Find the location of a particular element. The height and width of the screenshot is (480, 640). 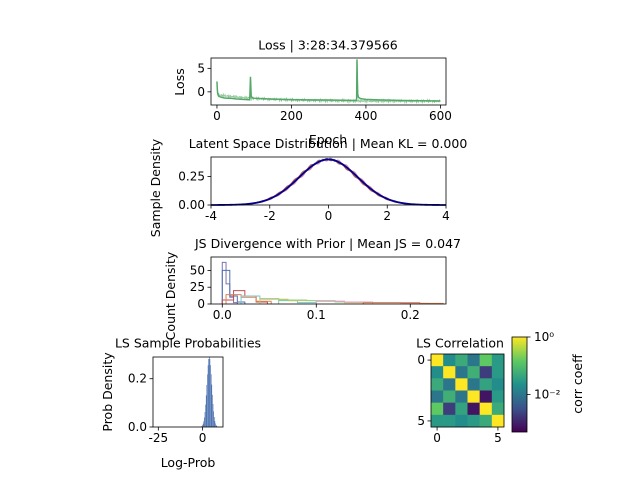

corr-ytick-label: 0 is located at coordinates (421, 360).